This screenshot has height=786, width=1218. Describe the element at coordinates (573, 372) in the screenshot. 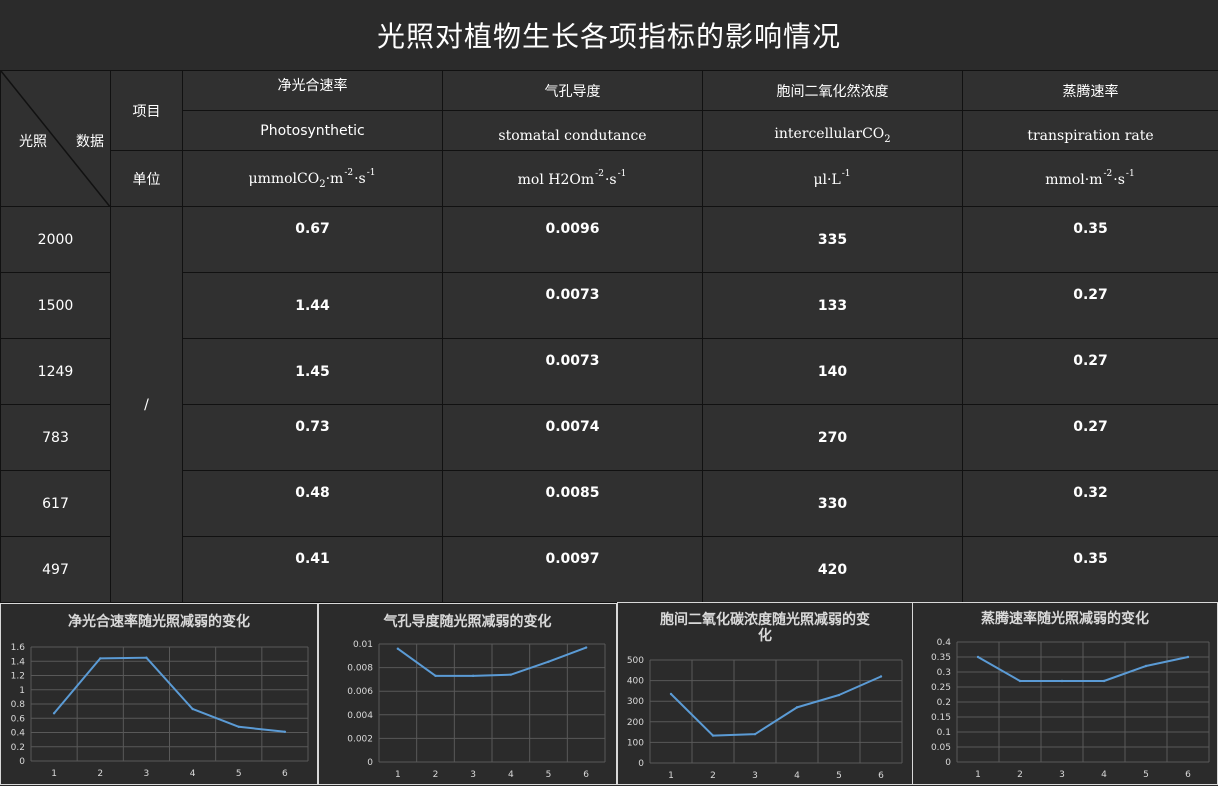

I see `cell-value: 0.0073` at that location.